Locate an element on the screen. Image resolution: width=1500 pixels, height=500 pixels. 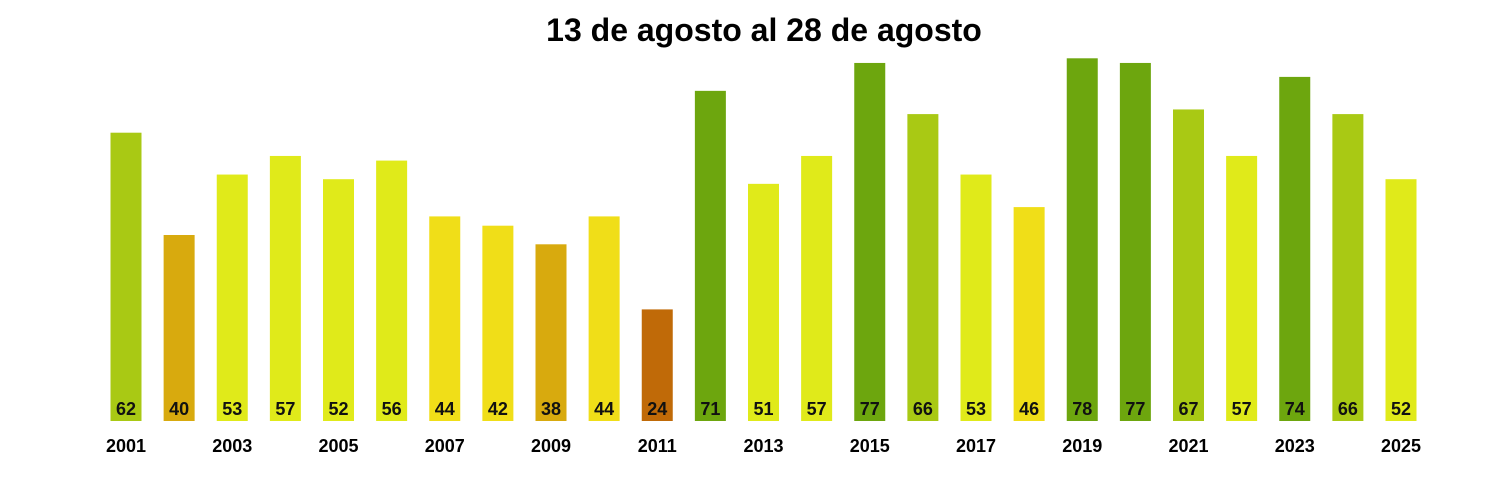
x-tick-label-2023: 2023 is located at coordinates (1295, 446).